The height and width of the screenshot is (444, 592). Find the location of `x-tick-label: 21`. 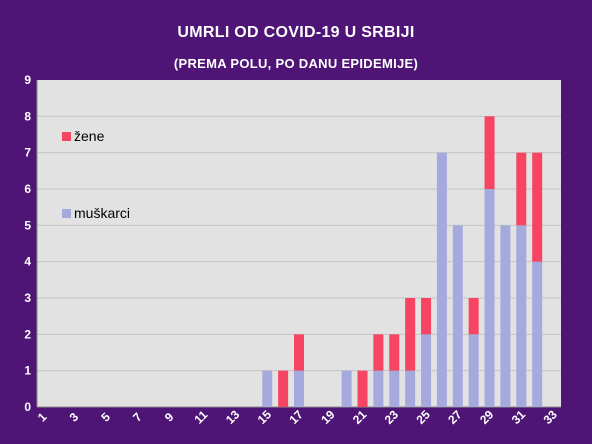

x-tick-label: 21 is located at coordinates (360, 417).